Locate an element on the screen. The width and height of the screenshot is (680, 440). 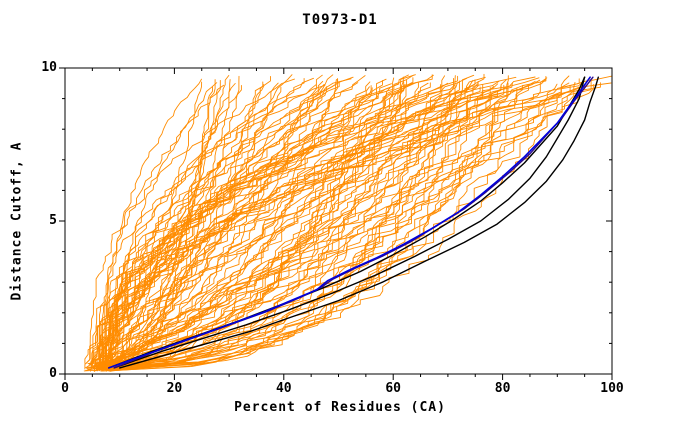
x-tick-label-20: 20 is located at coordinates (174, 388).